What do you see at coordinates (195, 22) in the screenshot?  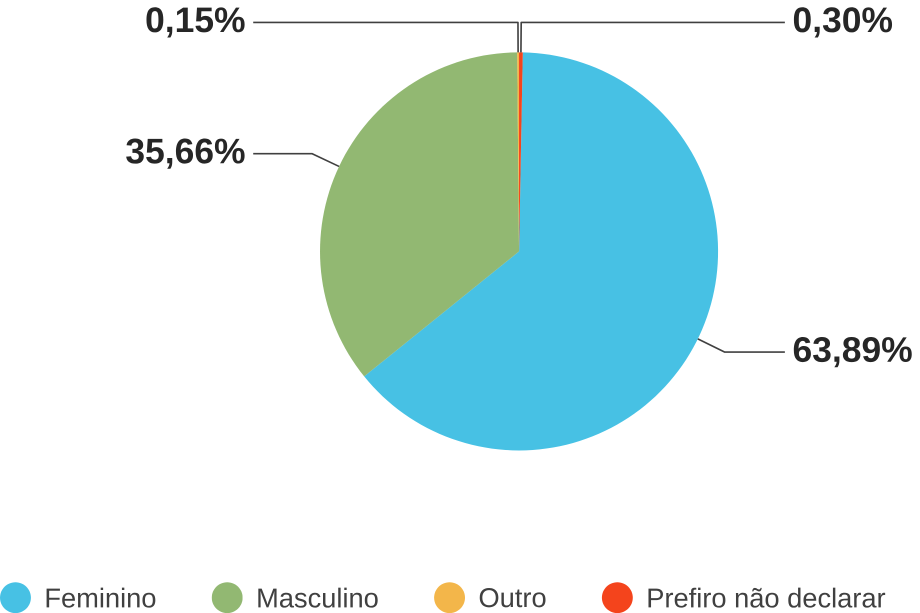 I see `data-label: 0,15%` at bounding box center [195, 22].